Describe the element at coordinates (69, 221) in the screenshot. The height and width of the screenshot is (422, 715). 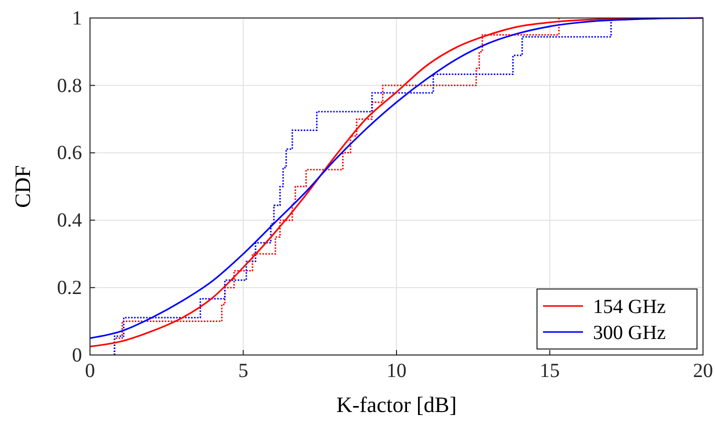
I see `y-tick-label: 0.4` at that location.